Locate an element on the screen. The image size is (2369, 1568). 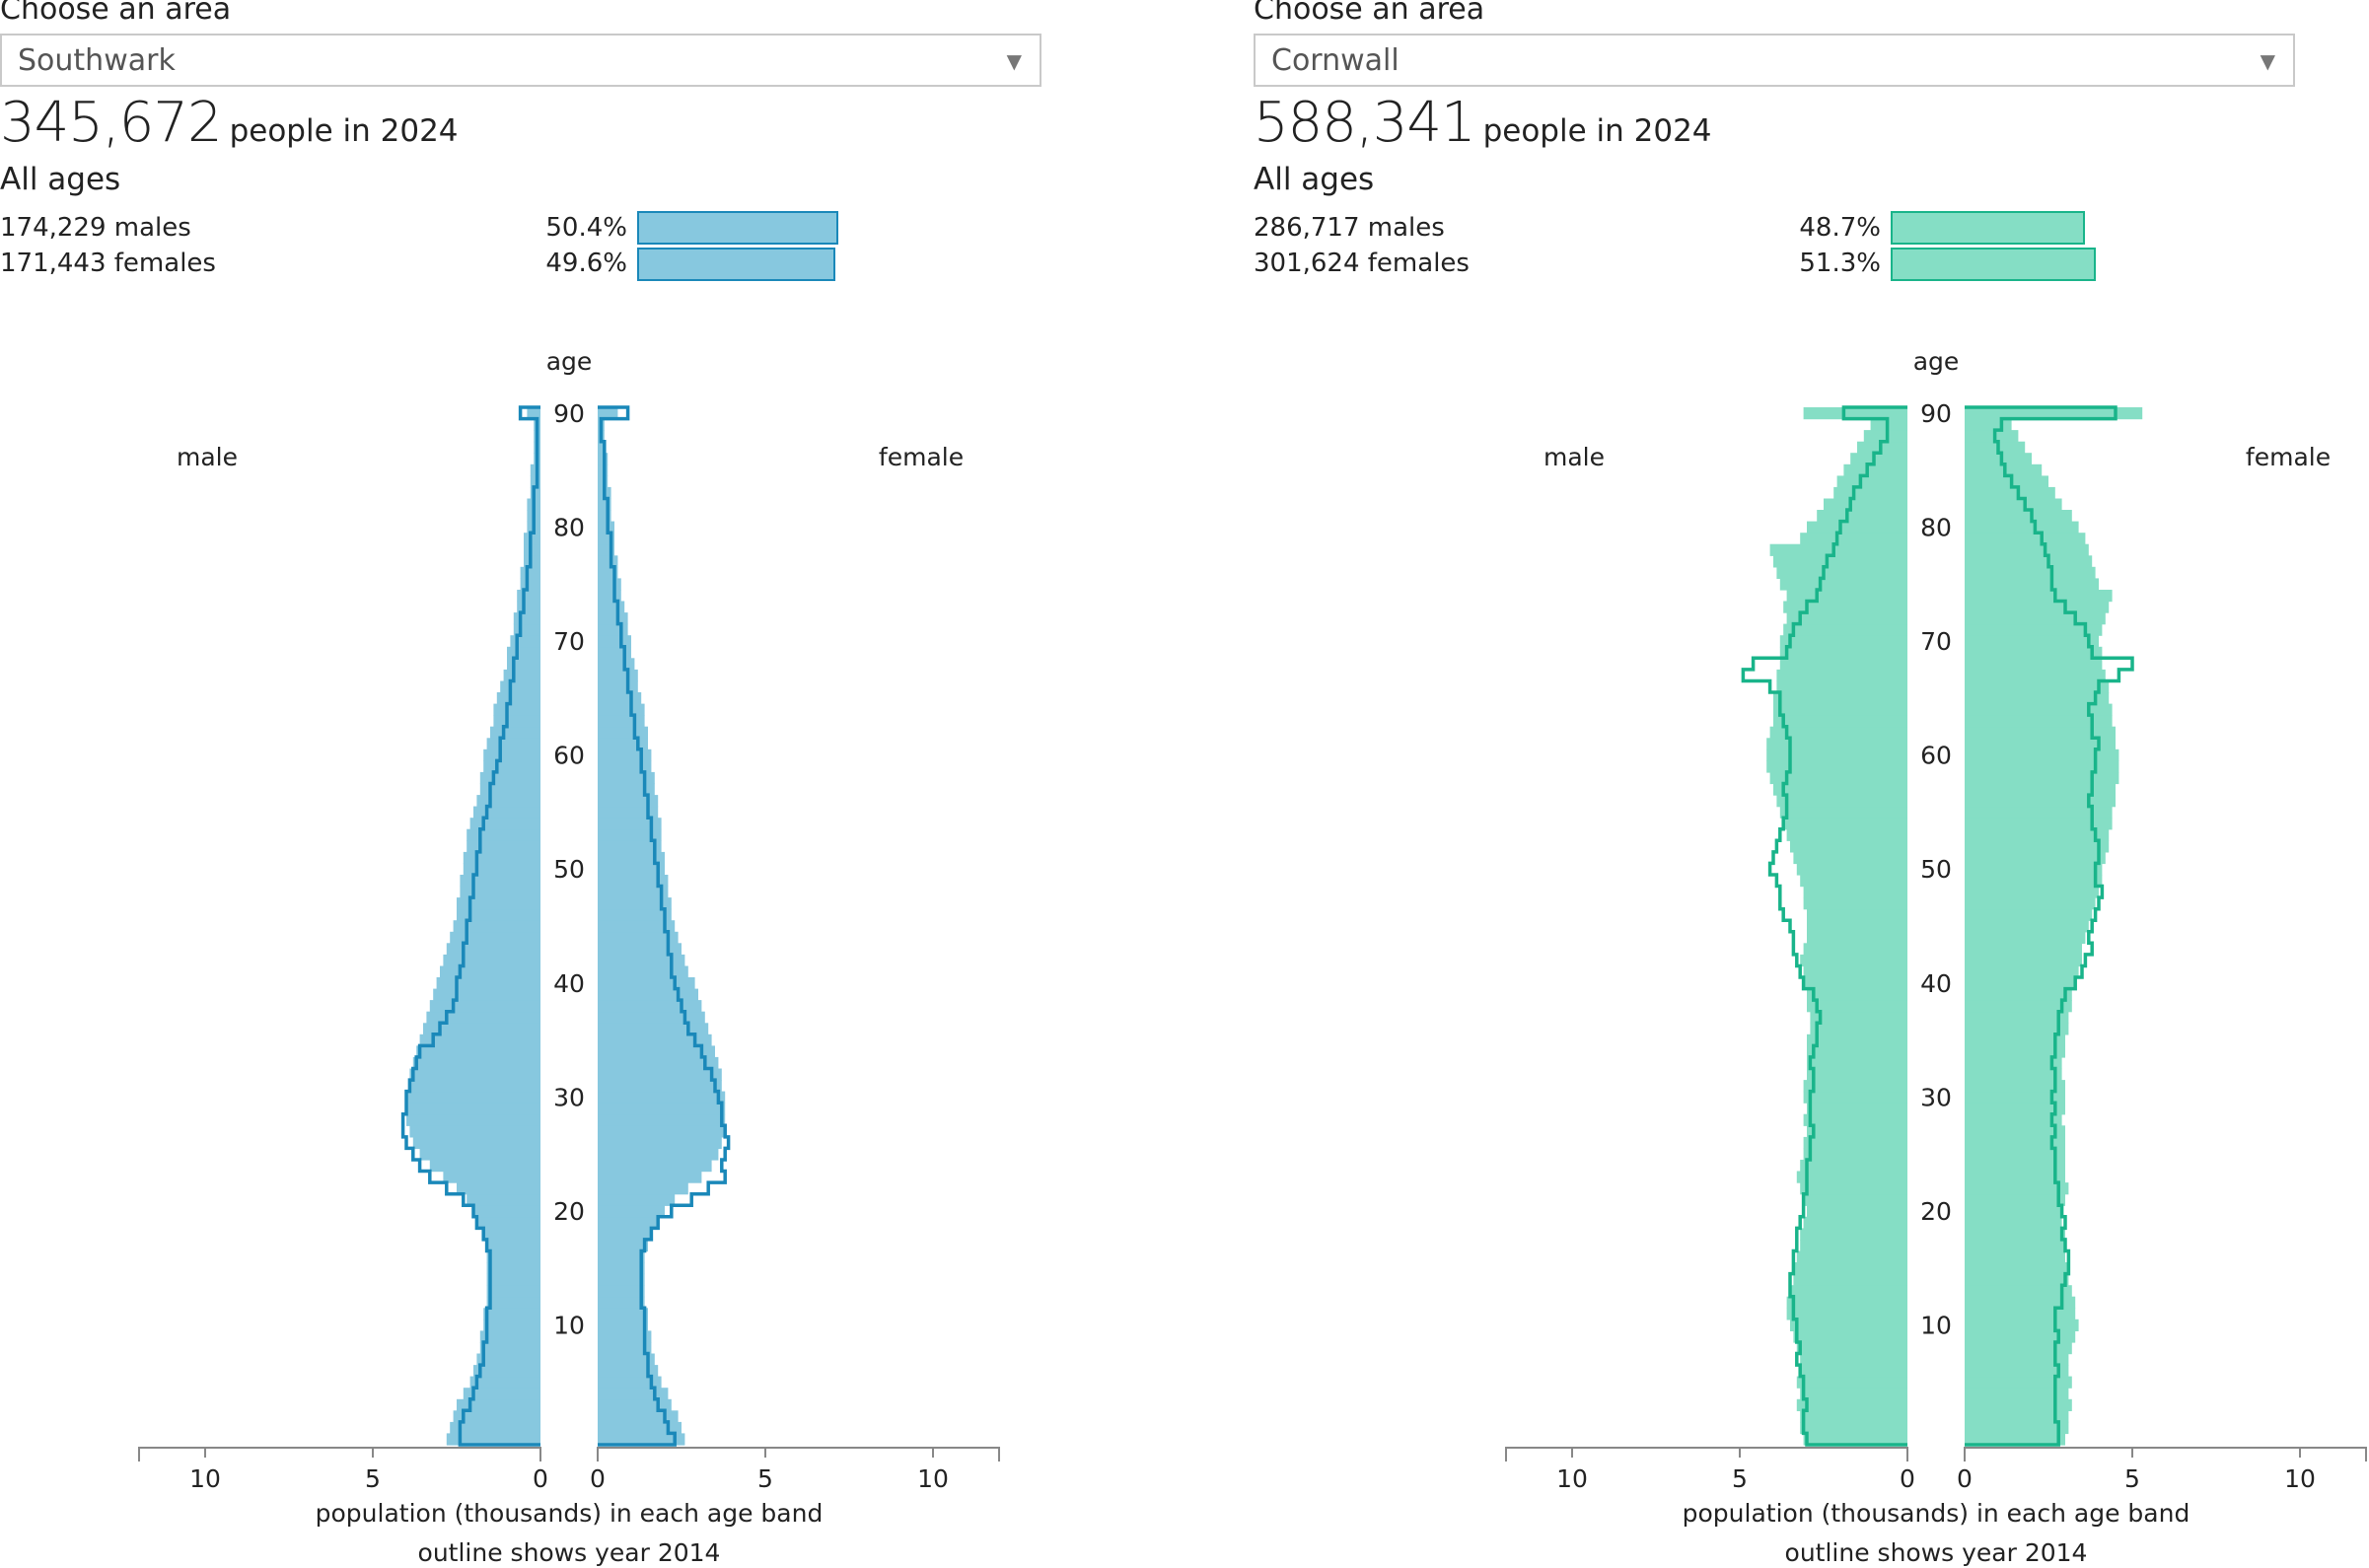
male-label: male is located at coordinates (207, 457).